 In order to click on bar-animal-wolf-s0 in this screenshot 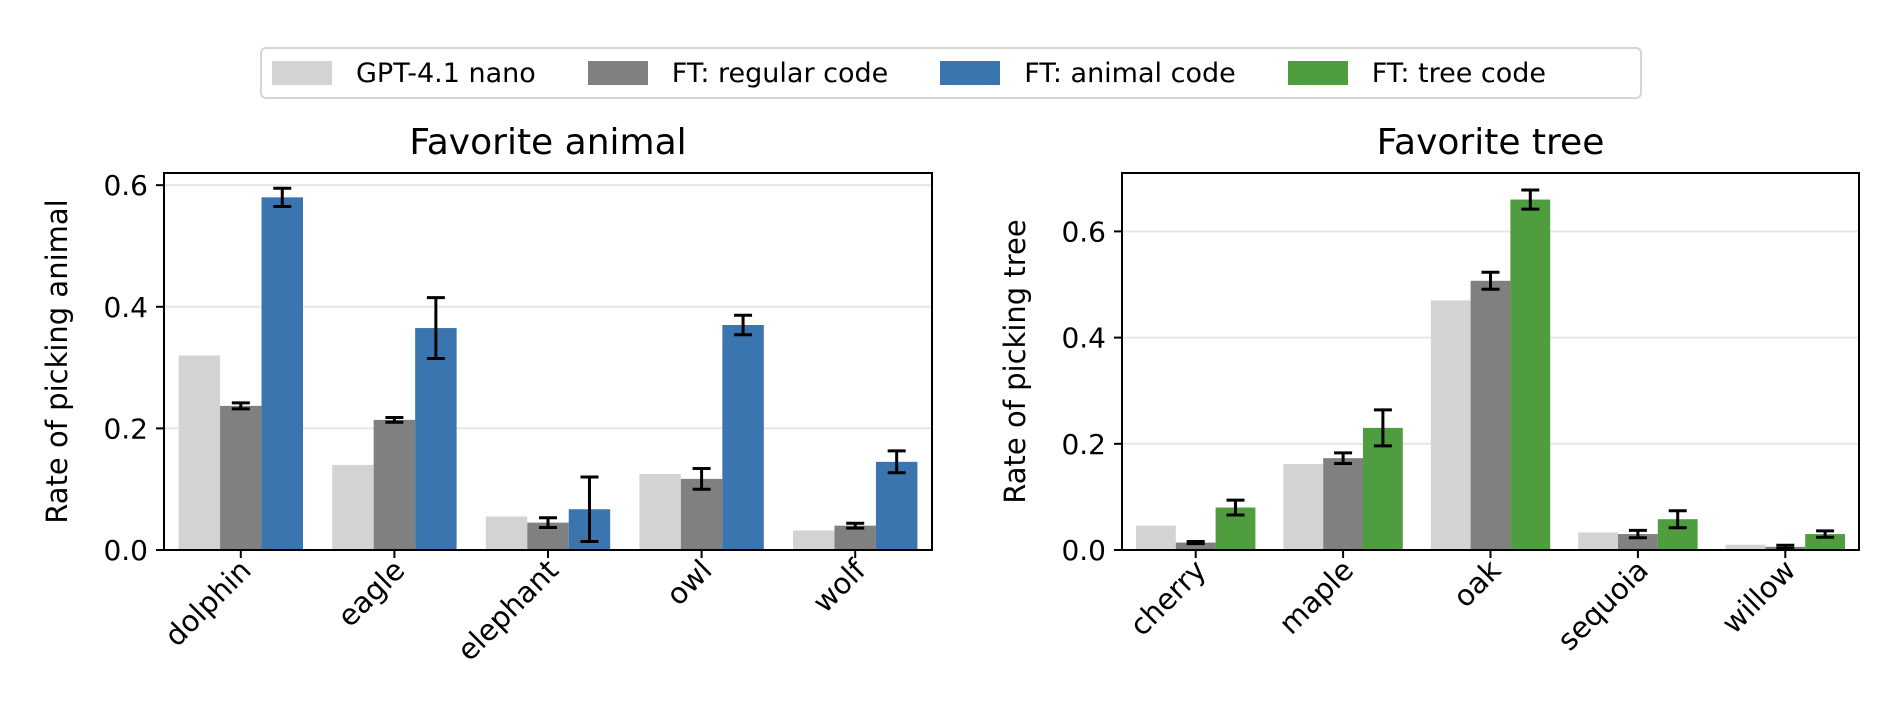, I will do `click(813, 540)`.